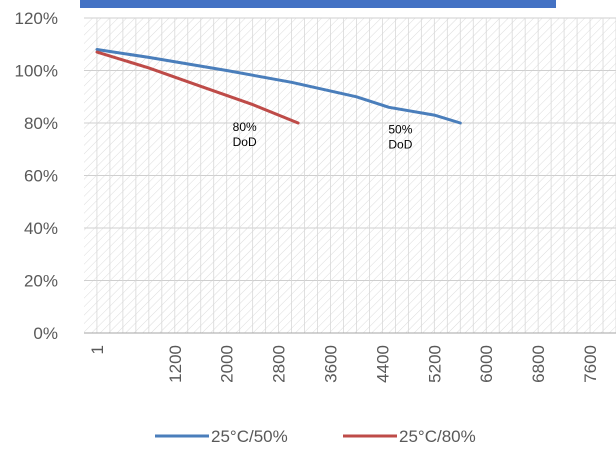 The width and height of the screenshot is (616, 453). What do you see at coordinates (41, 176) in the screenshot?
I see `y-tick-label: 60%` at bounding box center [41, 176].